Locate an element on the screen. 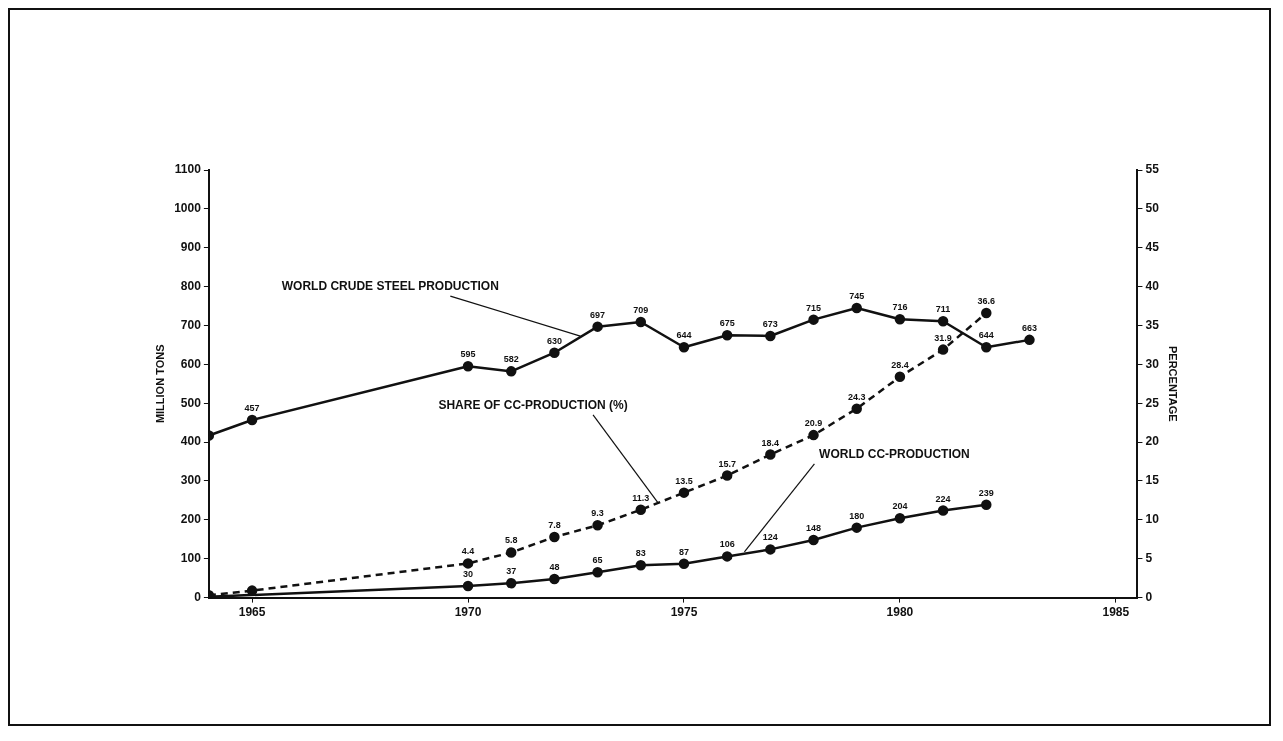  y-tick-label: 500 is located at coordinates (191, 402).